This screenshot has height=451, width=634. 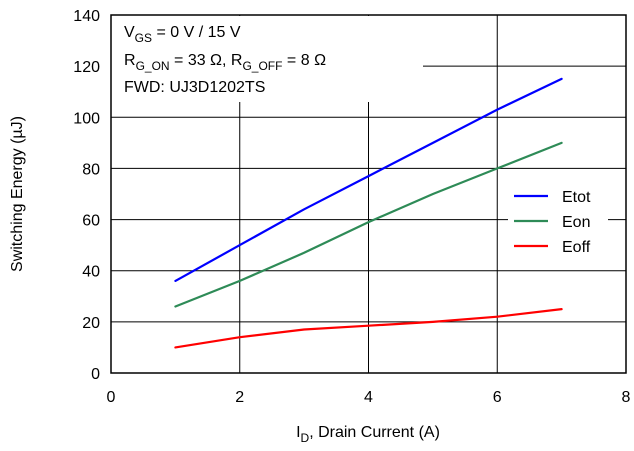 I want to click on legend-label-eon: Eon, so click(x=576, y=222).